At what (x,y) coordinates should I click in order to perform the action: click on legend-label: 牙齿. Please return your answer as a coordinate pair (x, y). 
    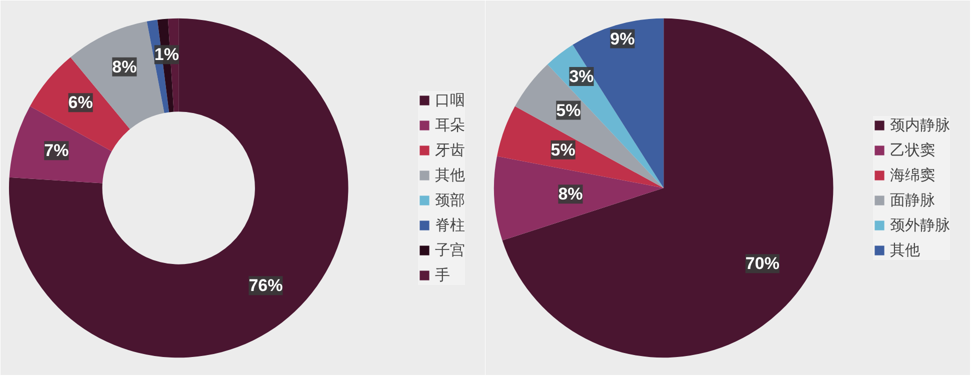
    Looking at the image, I should click on (450, 150).